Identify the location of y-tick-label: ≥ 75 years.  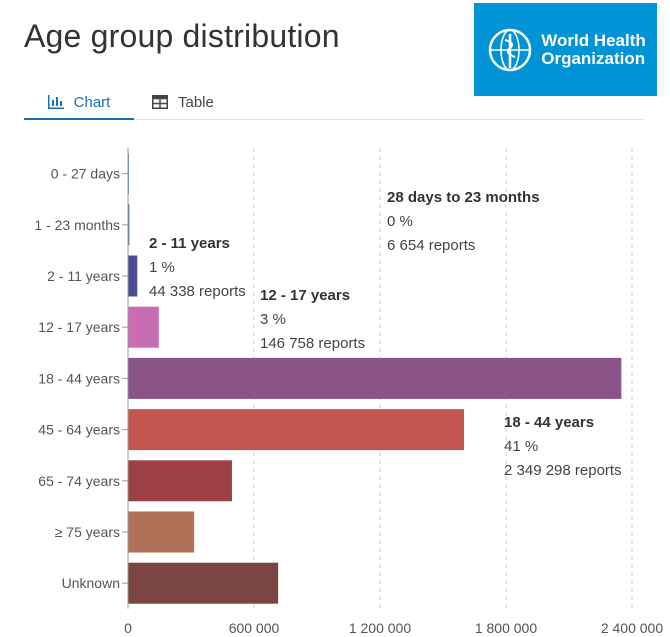
(87, 532).